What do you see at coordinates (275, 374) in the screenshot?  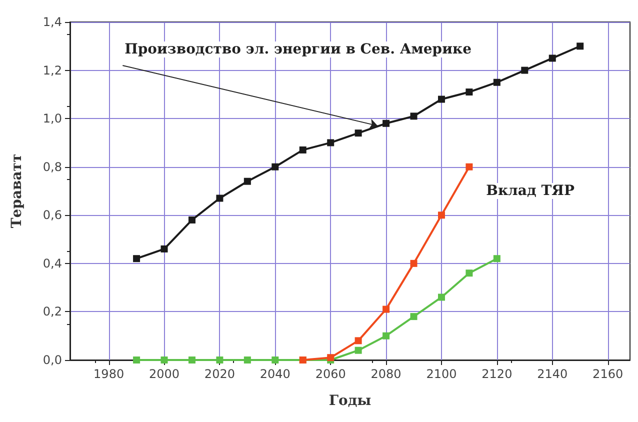 I see `x-tick-label: 2040` at bounding box center [275, 374].